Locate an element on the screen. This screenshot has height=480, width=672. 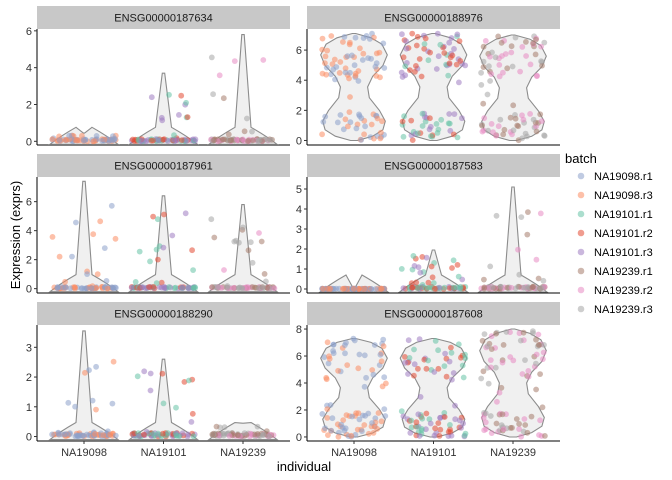
y-tick-label: 3 is located at coordinates (29, 348).